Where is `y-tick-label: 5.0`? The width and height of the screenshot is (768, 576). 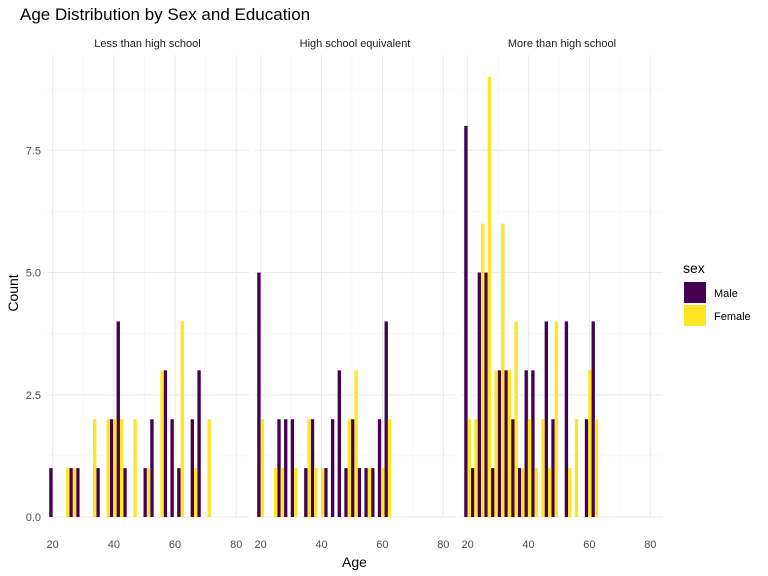
y-tick-label: 5.0 is located at coordinates (33, 274).